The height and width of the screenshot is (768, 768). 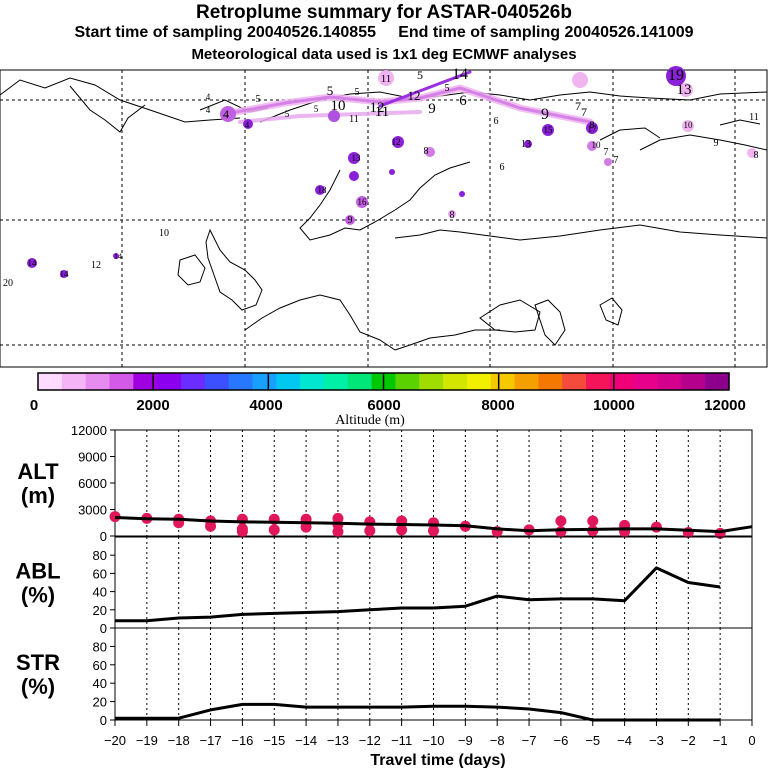 I want to click on x-tick-label: −2, so click(x=688, y=740).